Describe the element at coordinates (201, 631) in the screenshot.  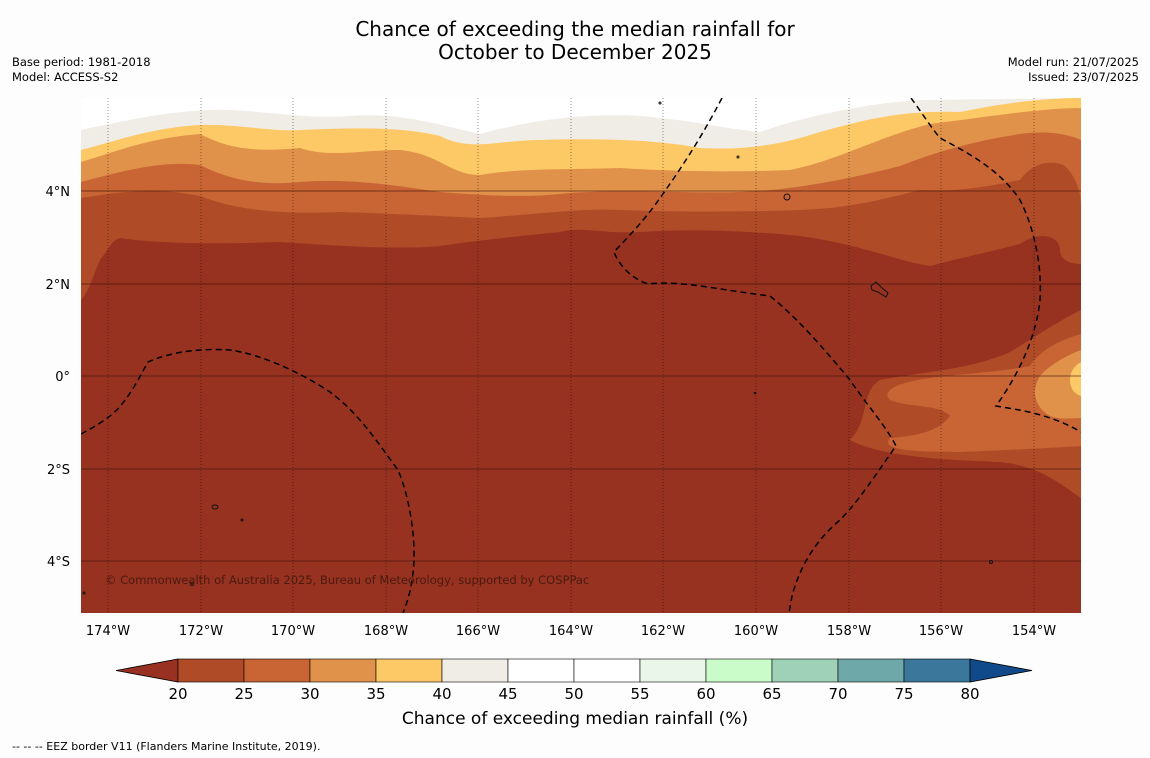
I see `lon-tick-label: 172°W` at that location.